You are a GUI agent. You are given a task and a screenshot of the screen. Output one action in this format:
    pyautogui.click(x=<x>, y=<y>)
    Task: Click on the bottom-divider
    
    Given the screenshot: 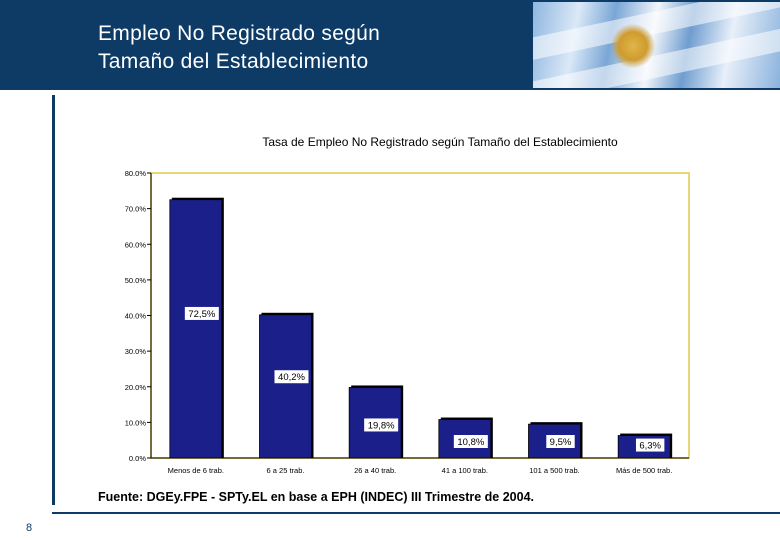 What is the action you would take?
    pyautogui.click(x=416, y=513)
    